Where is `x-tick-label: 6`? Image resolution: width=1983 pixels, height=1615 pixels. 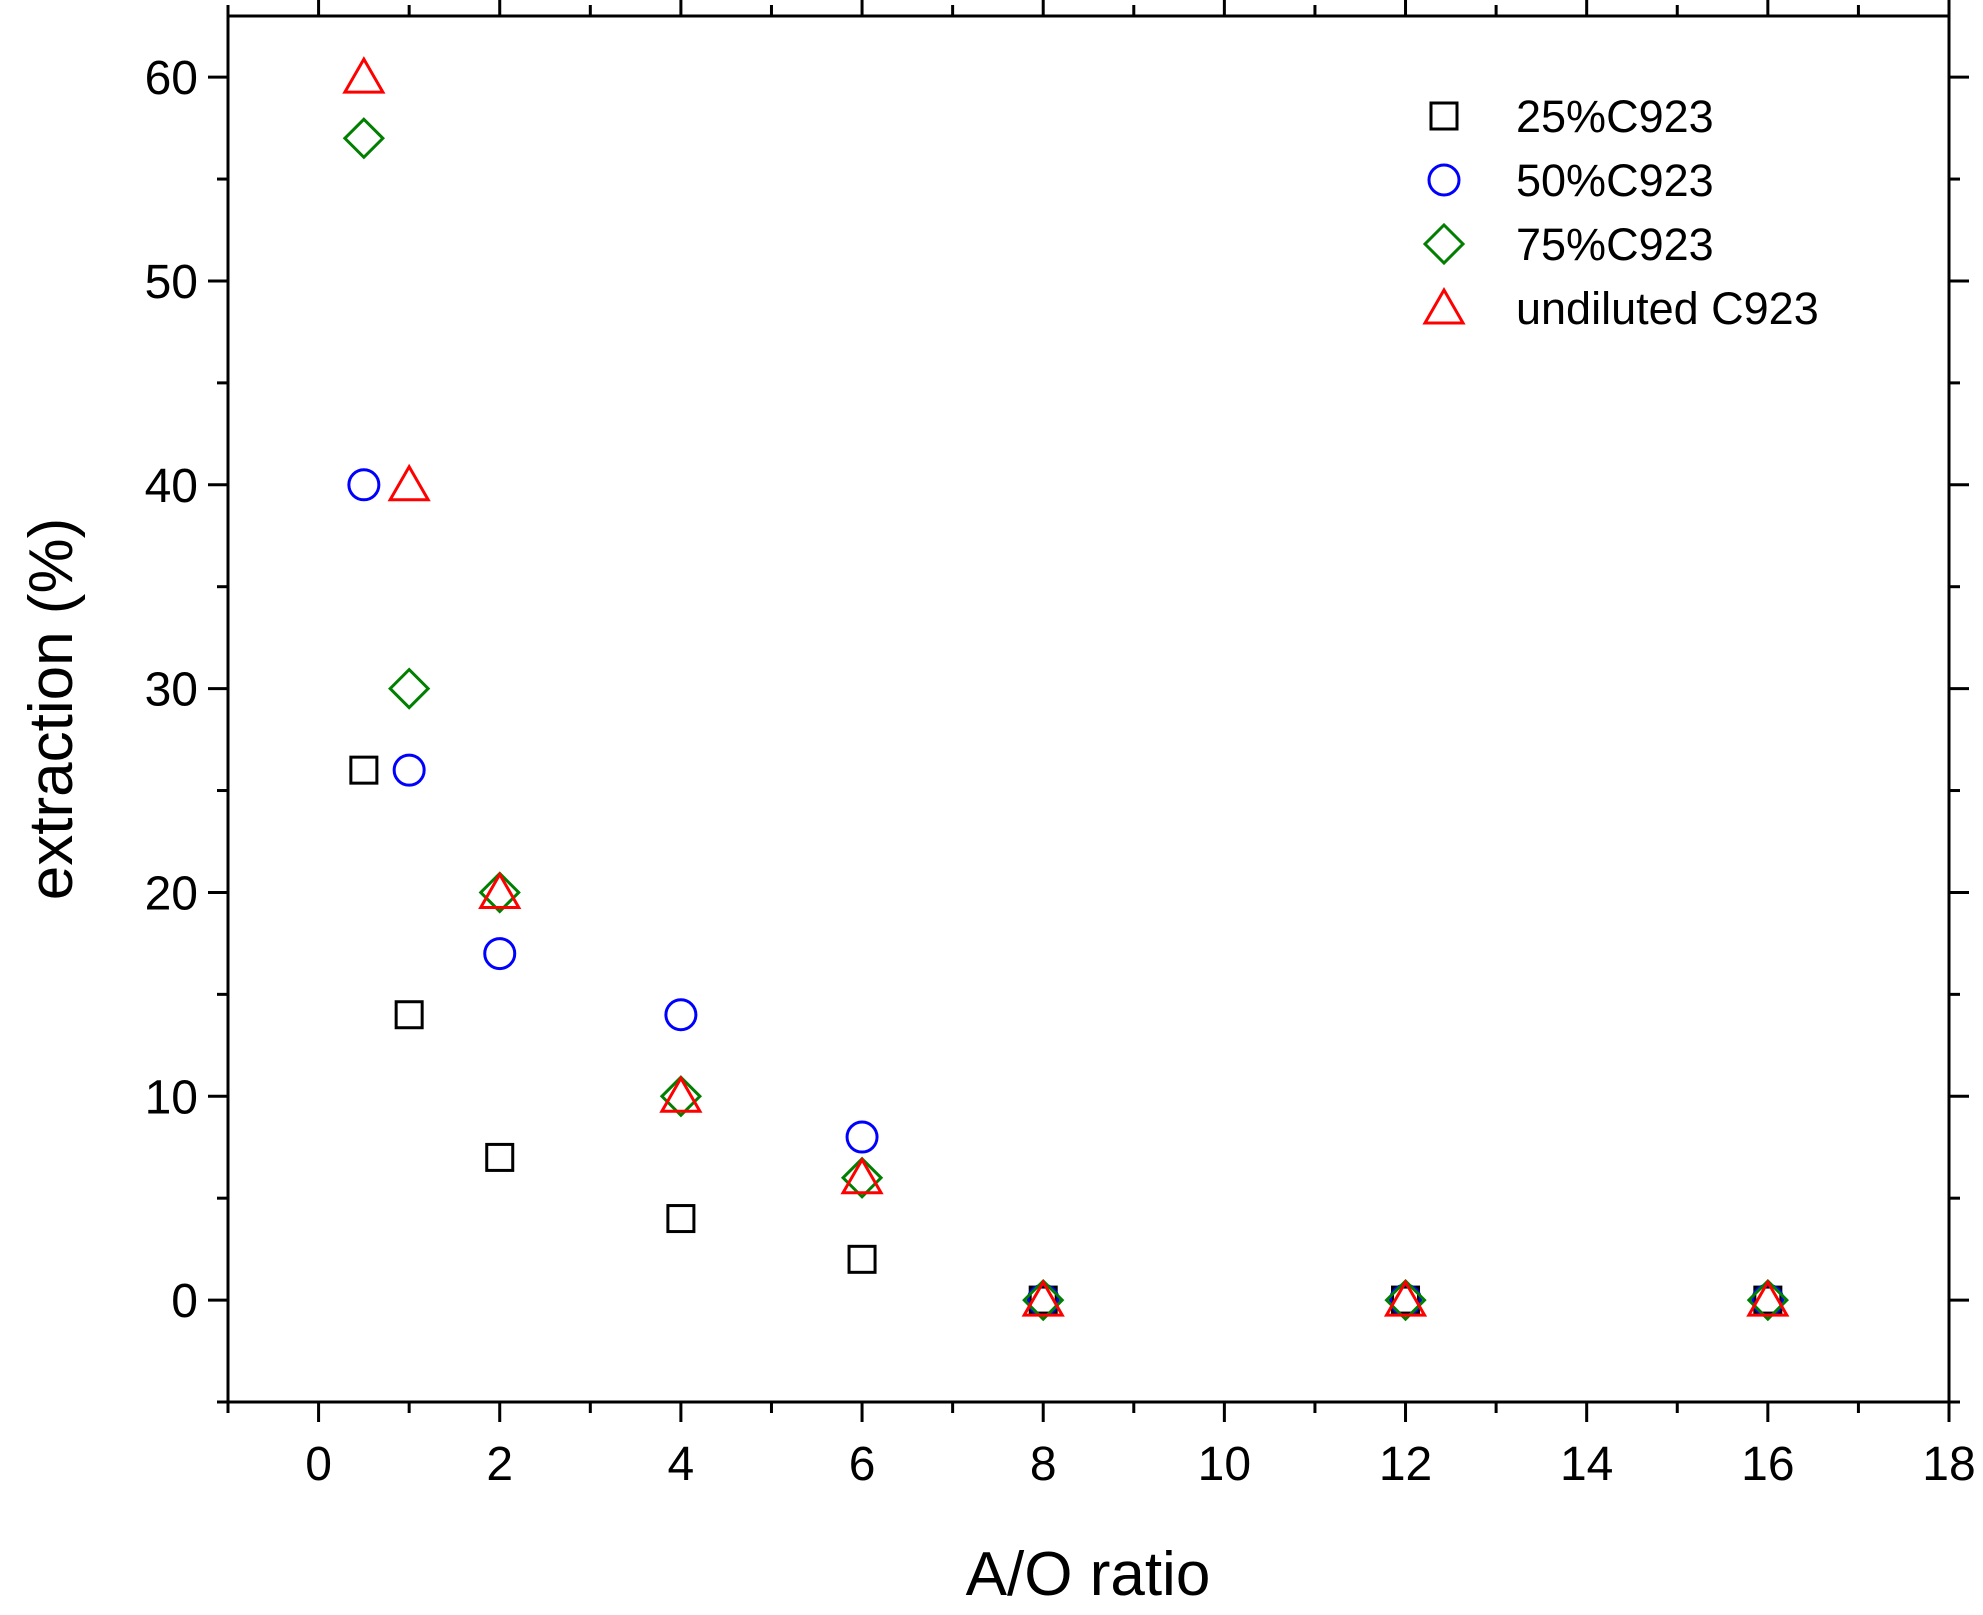 x-tick-label: 6 is located at coordinates (862, 1464).